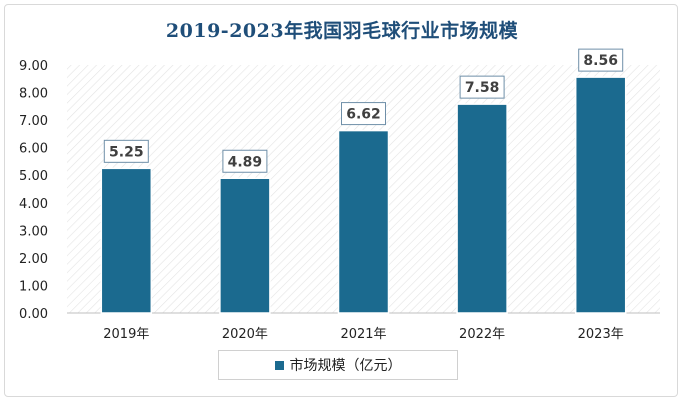  Describe the element at coordinates (33, 149) in the screenshot. I see `y-tick-label: 6.00` at that location.